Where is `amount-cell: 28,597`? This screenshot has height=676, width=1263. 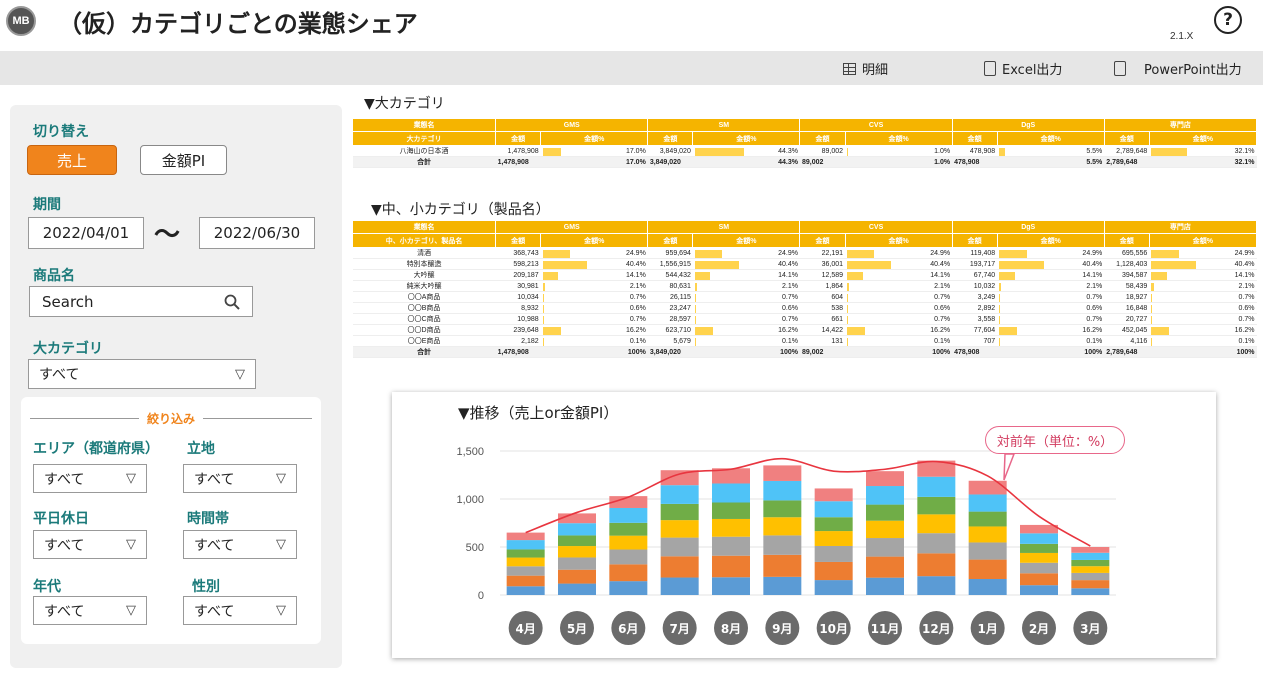 amount-cell: 28,597 is located at coordinates (670, 319).